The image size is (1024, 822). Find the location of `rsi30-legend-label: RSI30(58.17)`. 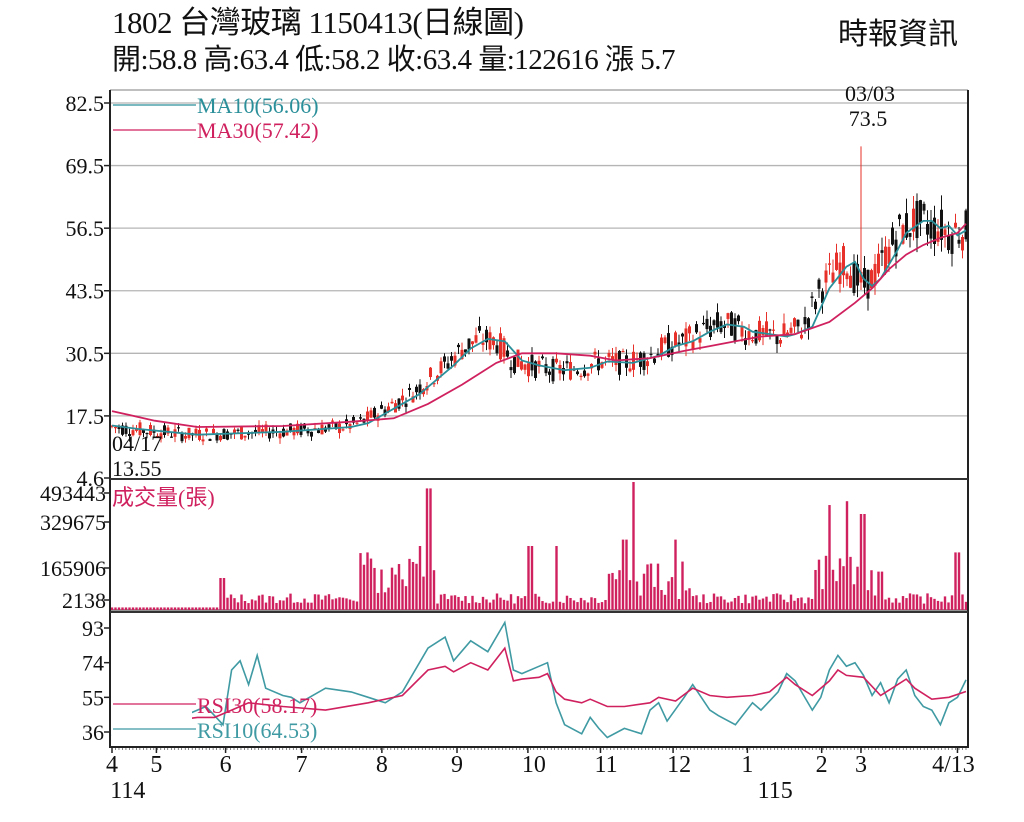

rsi30-legend-label: RSI30(58.17) is located at coordinates (257, 705).